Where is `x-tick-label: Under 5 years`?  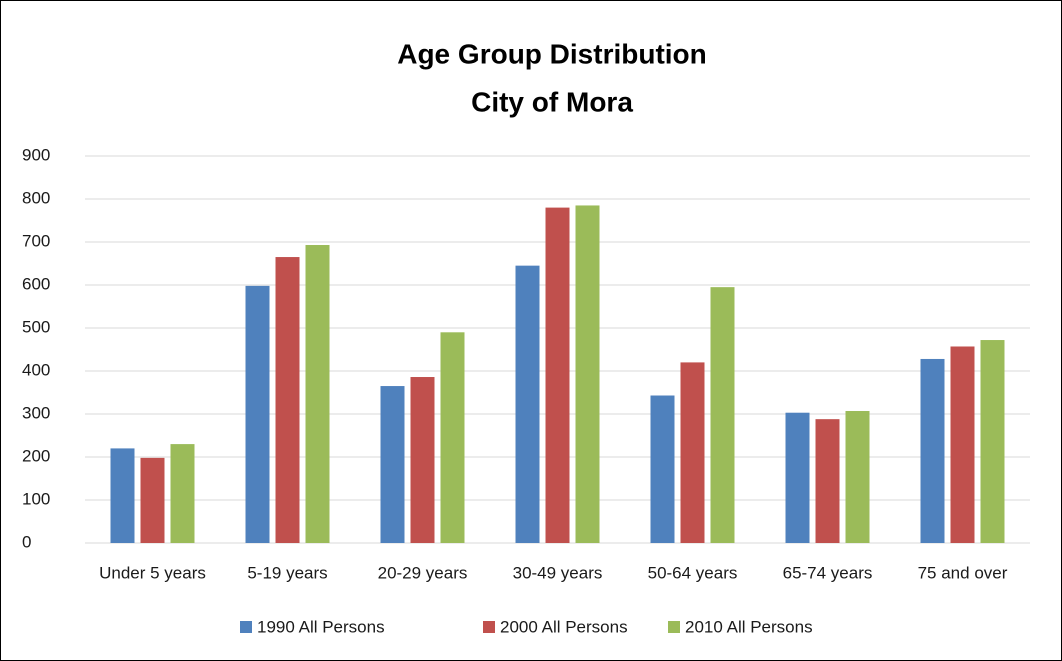
x-tick-label: Under 5 years is located at coordinates (152, 572).